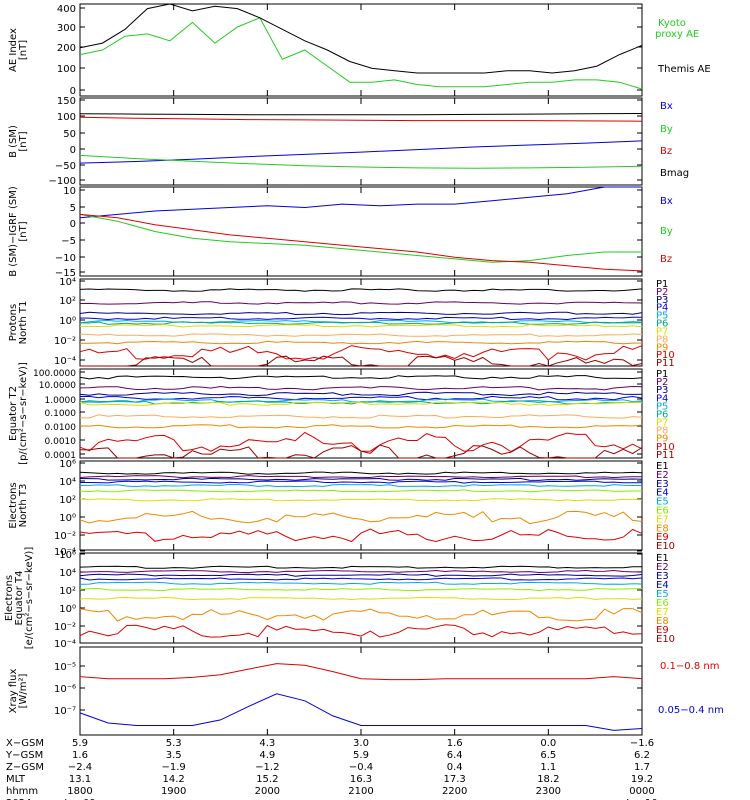 Image resolution: width=750 pixels, height=800 pixels. What do you see at coordinates (677, 34) in the screenshot?
I see `legend-entry: proxy AE` at bounding box center [677, 34].